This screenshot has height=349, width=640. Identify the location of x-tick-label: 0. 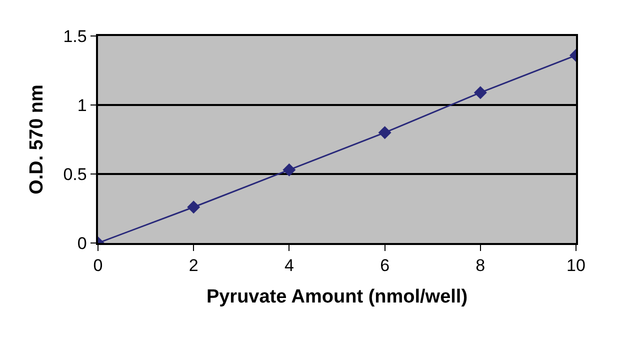
(98, 266).